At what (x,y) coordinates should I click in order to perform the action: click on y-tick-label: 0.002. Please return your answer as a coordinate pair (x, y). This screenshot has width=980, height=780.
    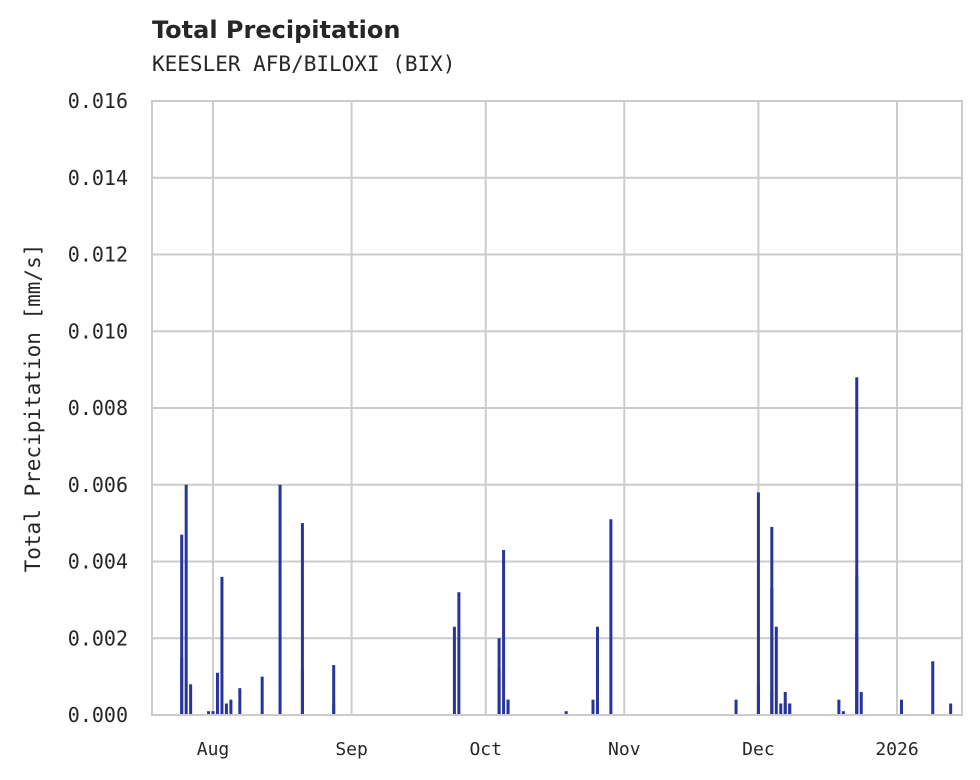
    Looking at the image, I should click on (98, 638).